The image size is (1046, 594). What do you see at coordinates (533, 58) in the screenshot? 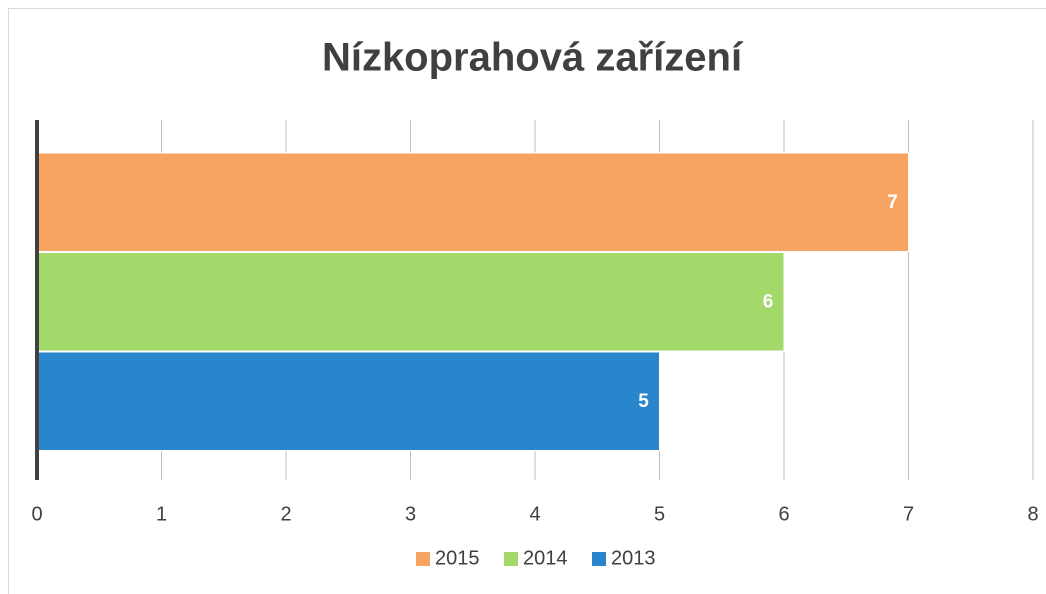
I see `chart-title: Nízkoprahová zařízení` at bounding box center [533, 58].